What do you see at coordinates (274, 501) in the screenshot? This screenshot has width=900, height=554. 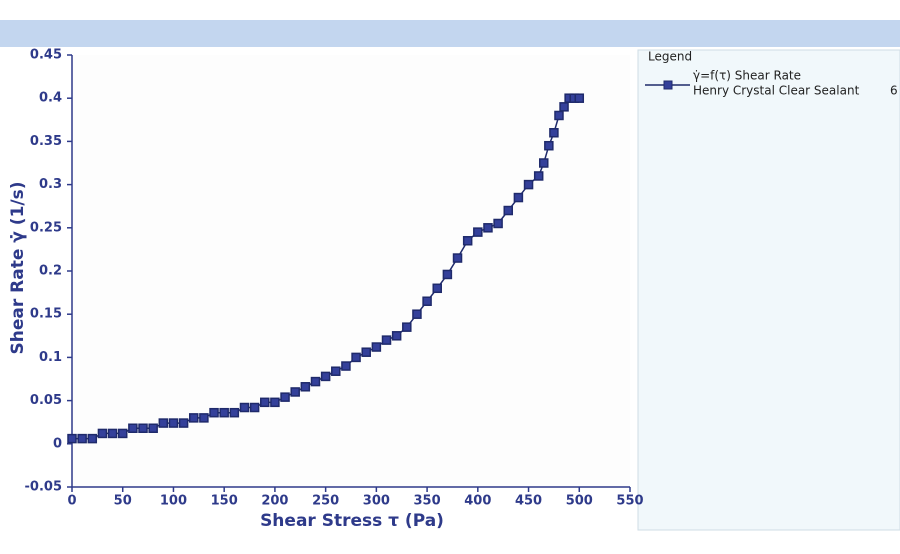 I see `x-tick-label: 200` at bounding box center [274, 501].